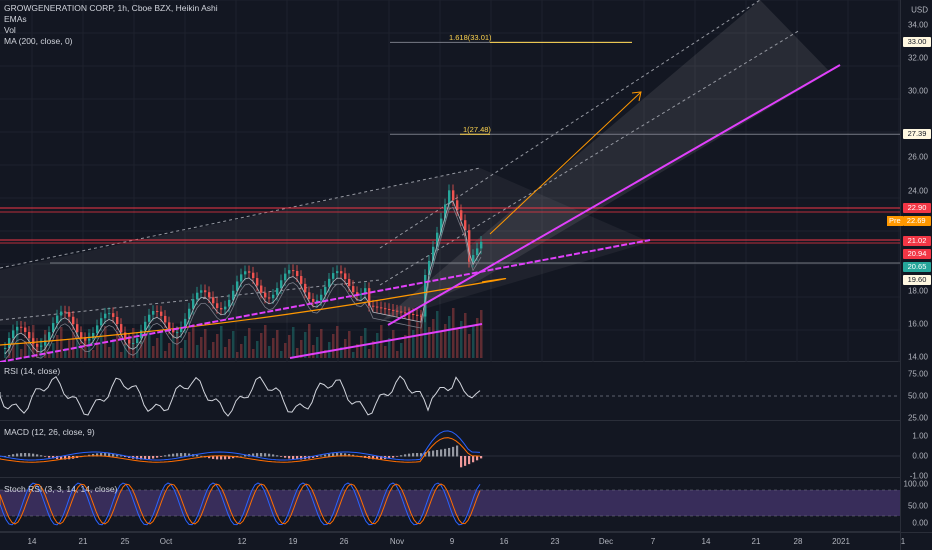 The image size is (932, 550). What do you see at coordinates (916, 221) in the screenshot?
I see `premarket-value: 22.69` at bounding box center [916, 221].